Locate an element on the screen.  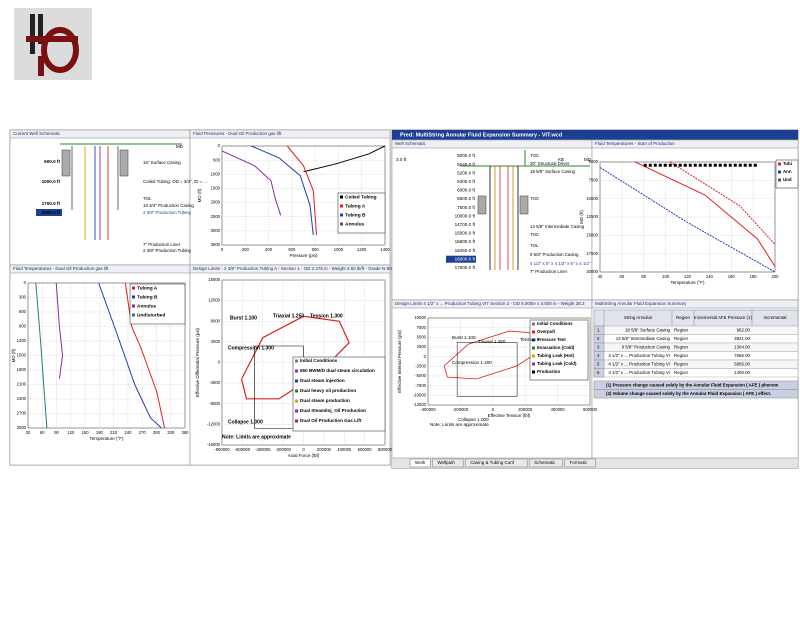
y-tick-label: 16000 is located at coordinates (214, 279).